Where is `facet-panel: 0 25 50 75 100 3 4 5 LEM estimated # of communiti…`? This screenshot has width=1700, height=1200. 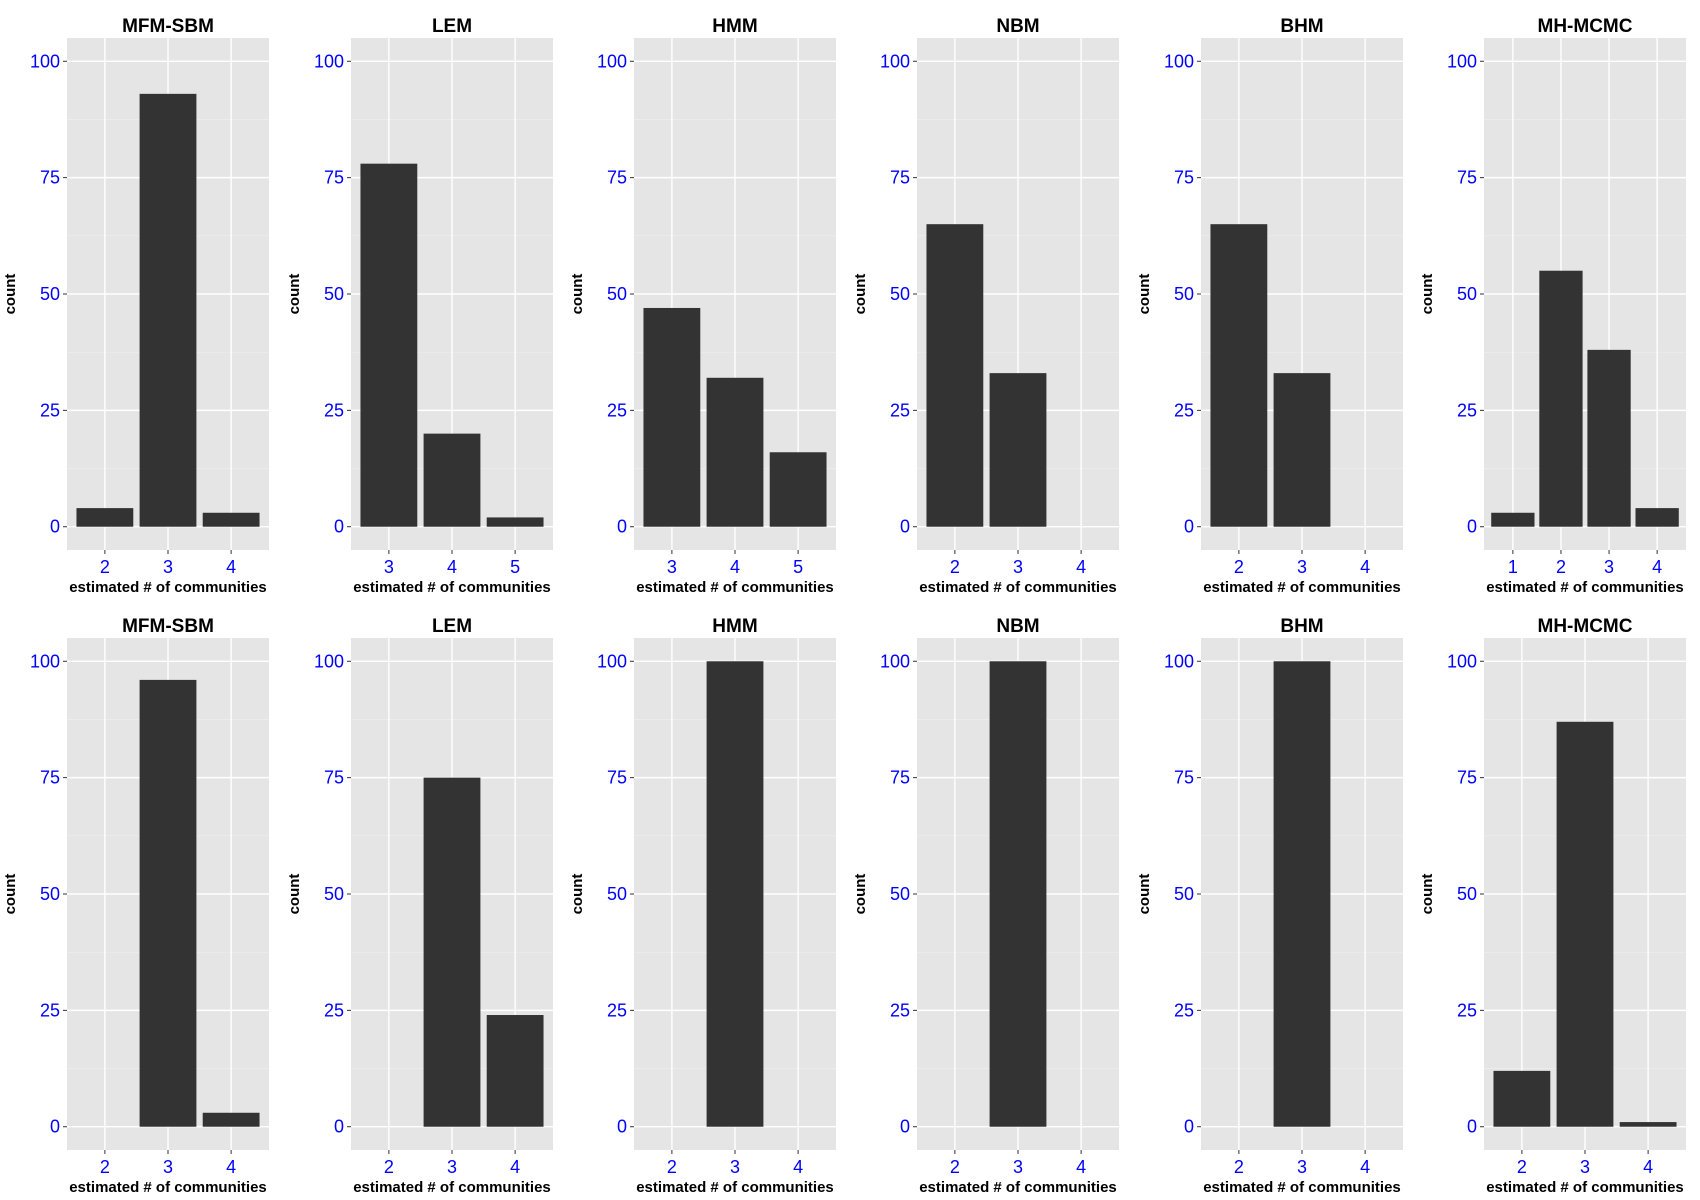 facet-panel: 0 25 50 75 100 3 4 5 LEM estimated # of communiti… is located at coordinates (419, 306).